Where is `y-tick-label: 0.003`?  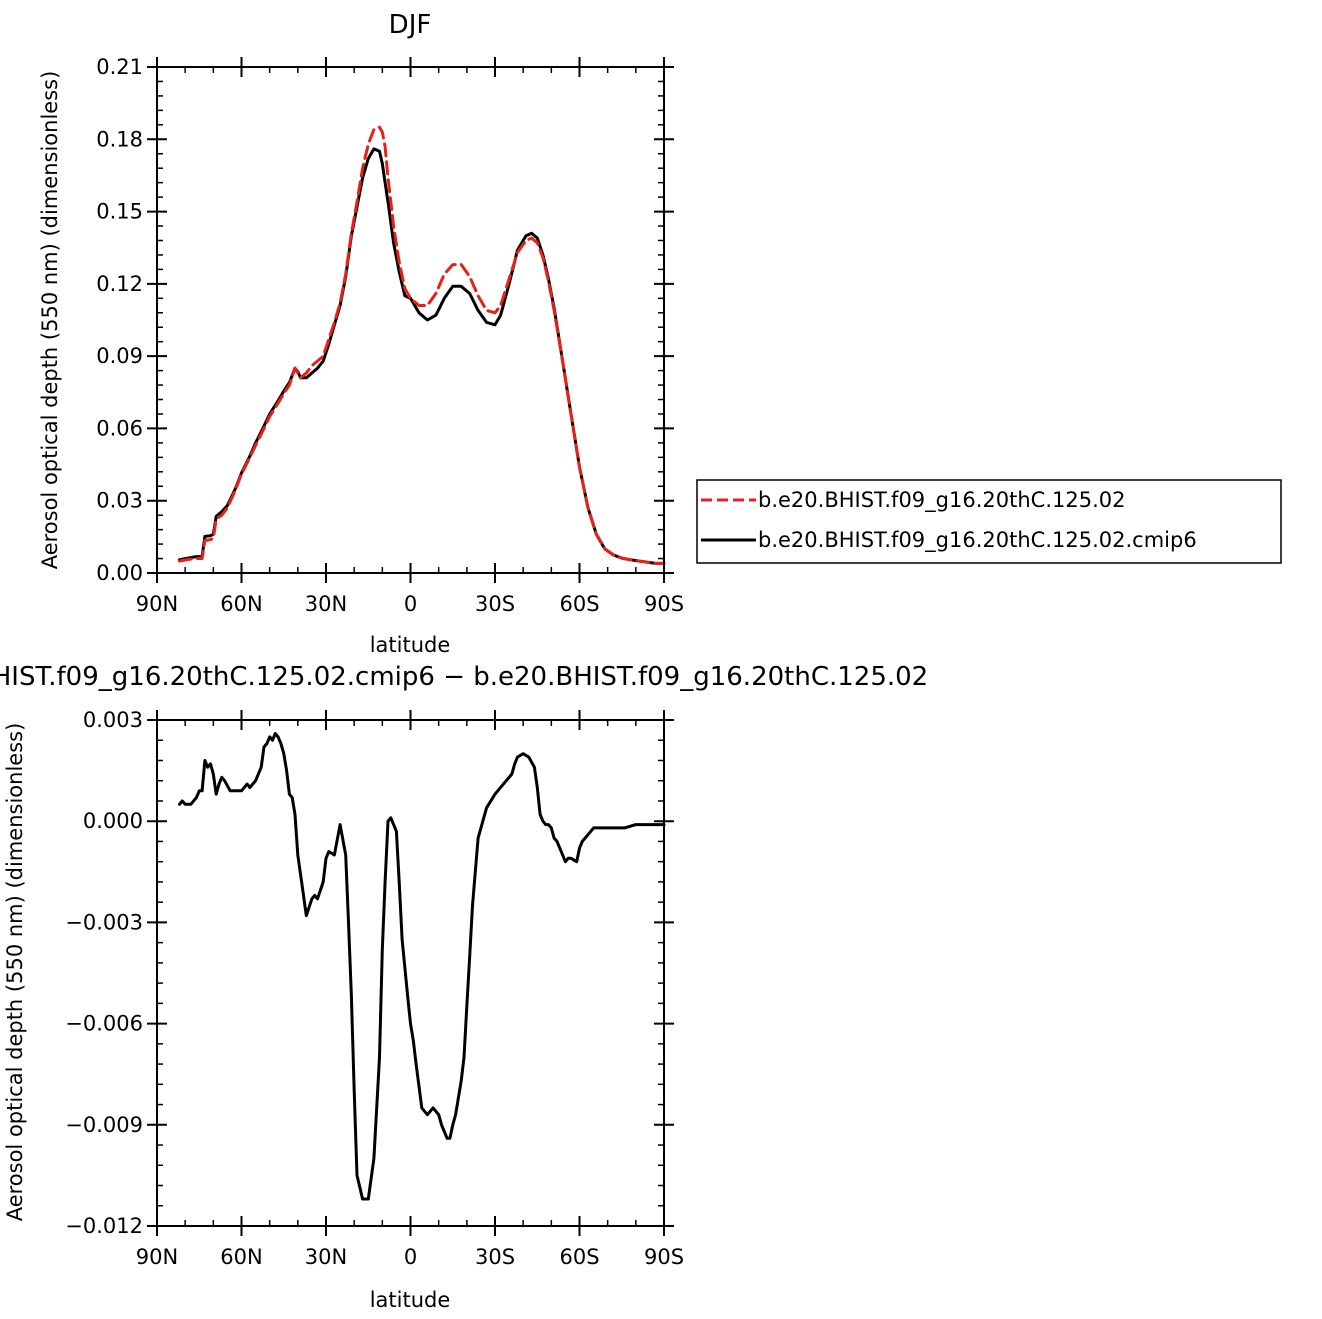 y-tick-label: 0.003 is located at coordinates (113, 720).